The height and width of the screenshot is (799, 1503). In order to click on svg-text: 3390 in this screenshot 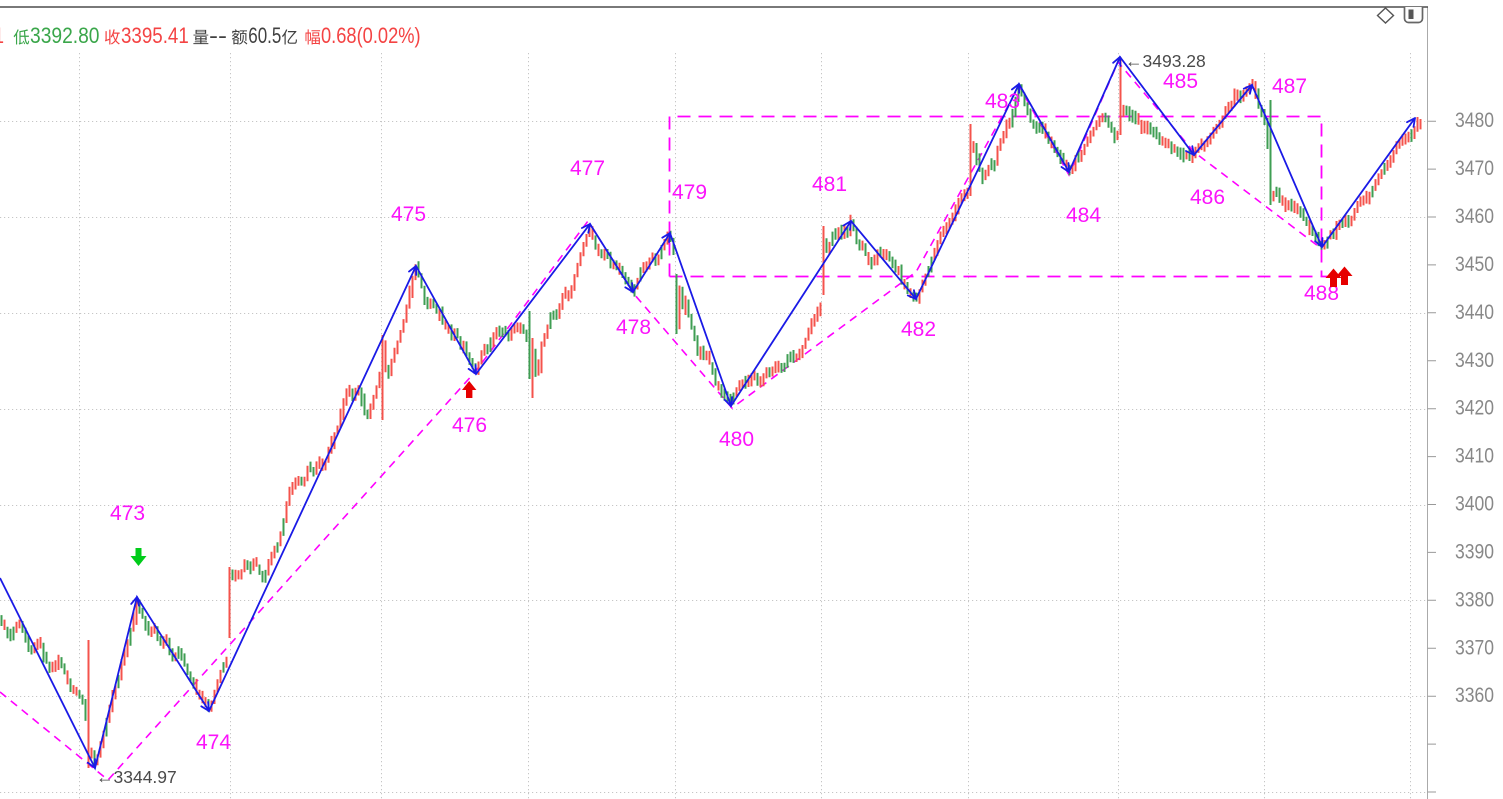, I will do `click(1474, 551)`.